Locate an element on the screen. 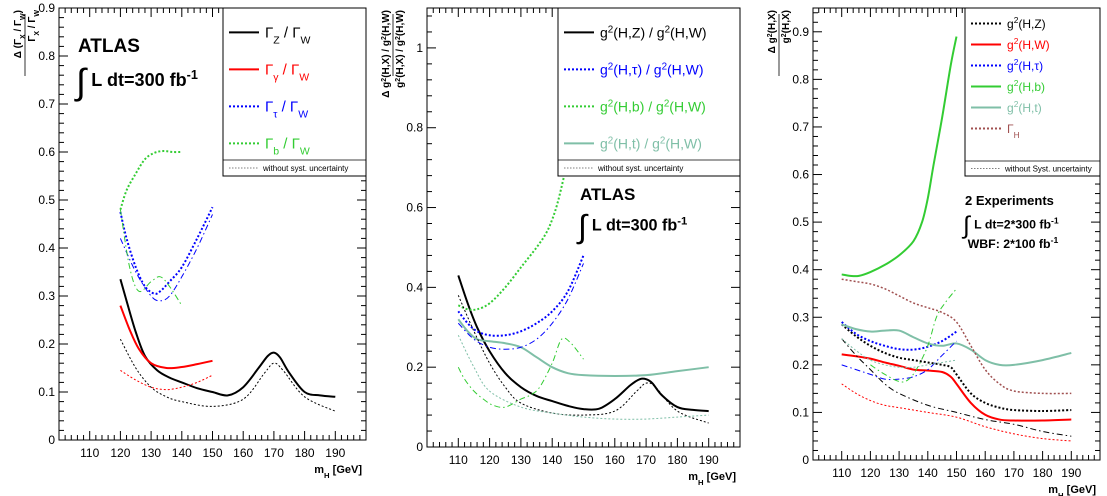 Image resolution: width=1107 pixels, height=496 pixels. y-label-denominator: ΓX / ΓW is located at coordinates (34, 26).